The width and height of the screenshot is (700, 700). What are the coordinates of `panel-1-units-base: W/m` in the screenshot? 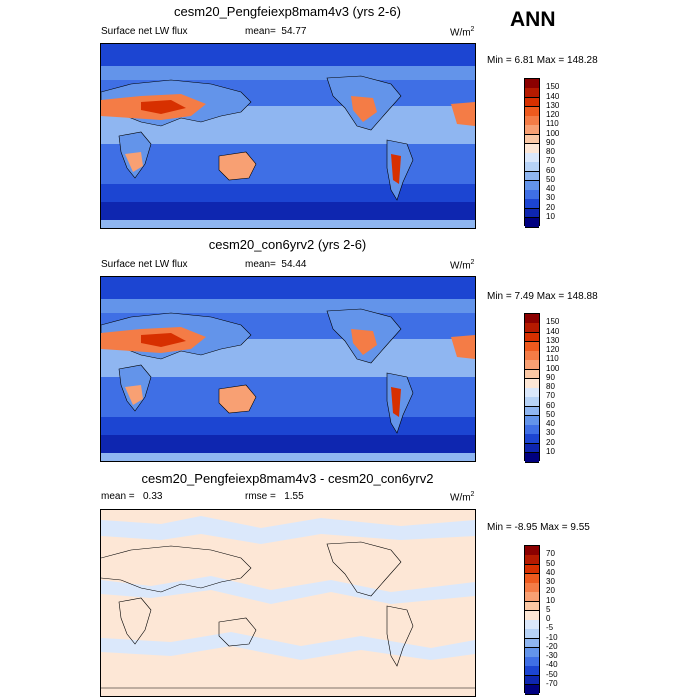 It's located at (460, 33).